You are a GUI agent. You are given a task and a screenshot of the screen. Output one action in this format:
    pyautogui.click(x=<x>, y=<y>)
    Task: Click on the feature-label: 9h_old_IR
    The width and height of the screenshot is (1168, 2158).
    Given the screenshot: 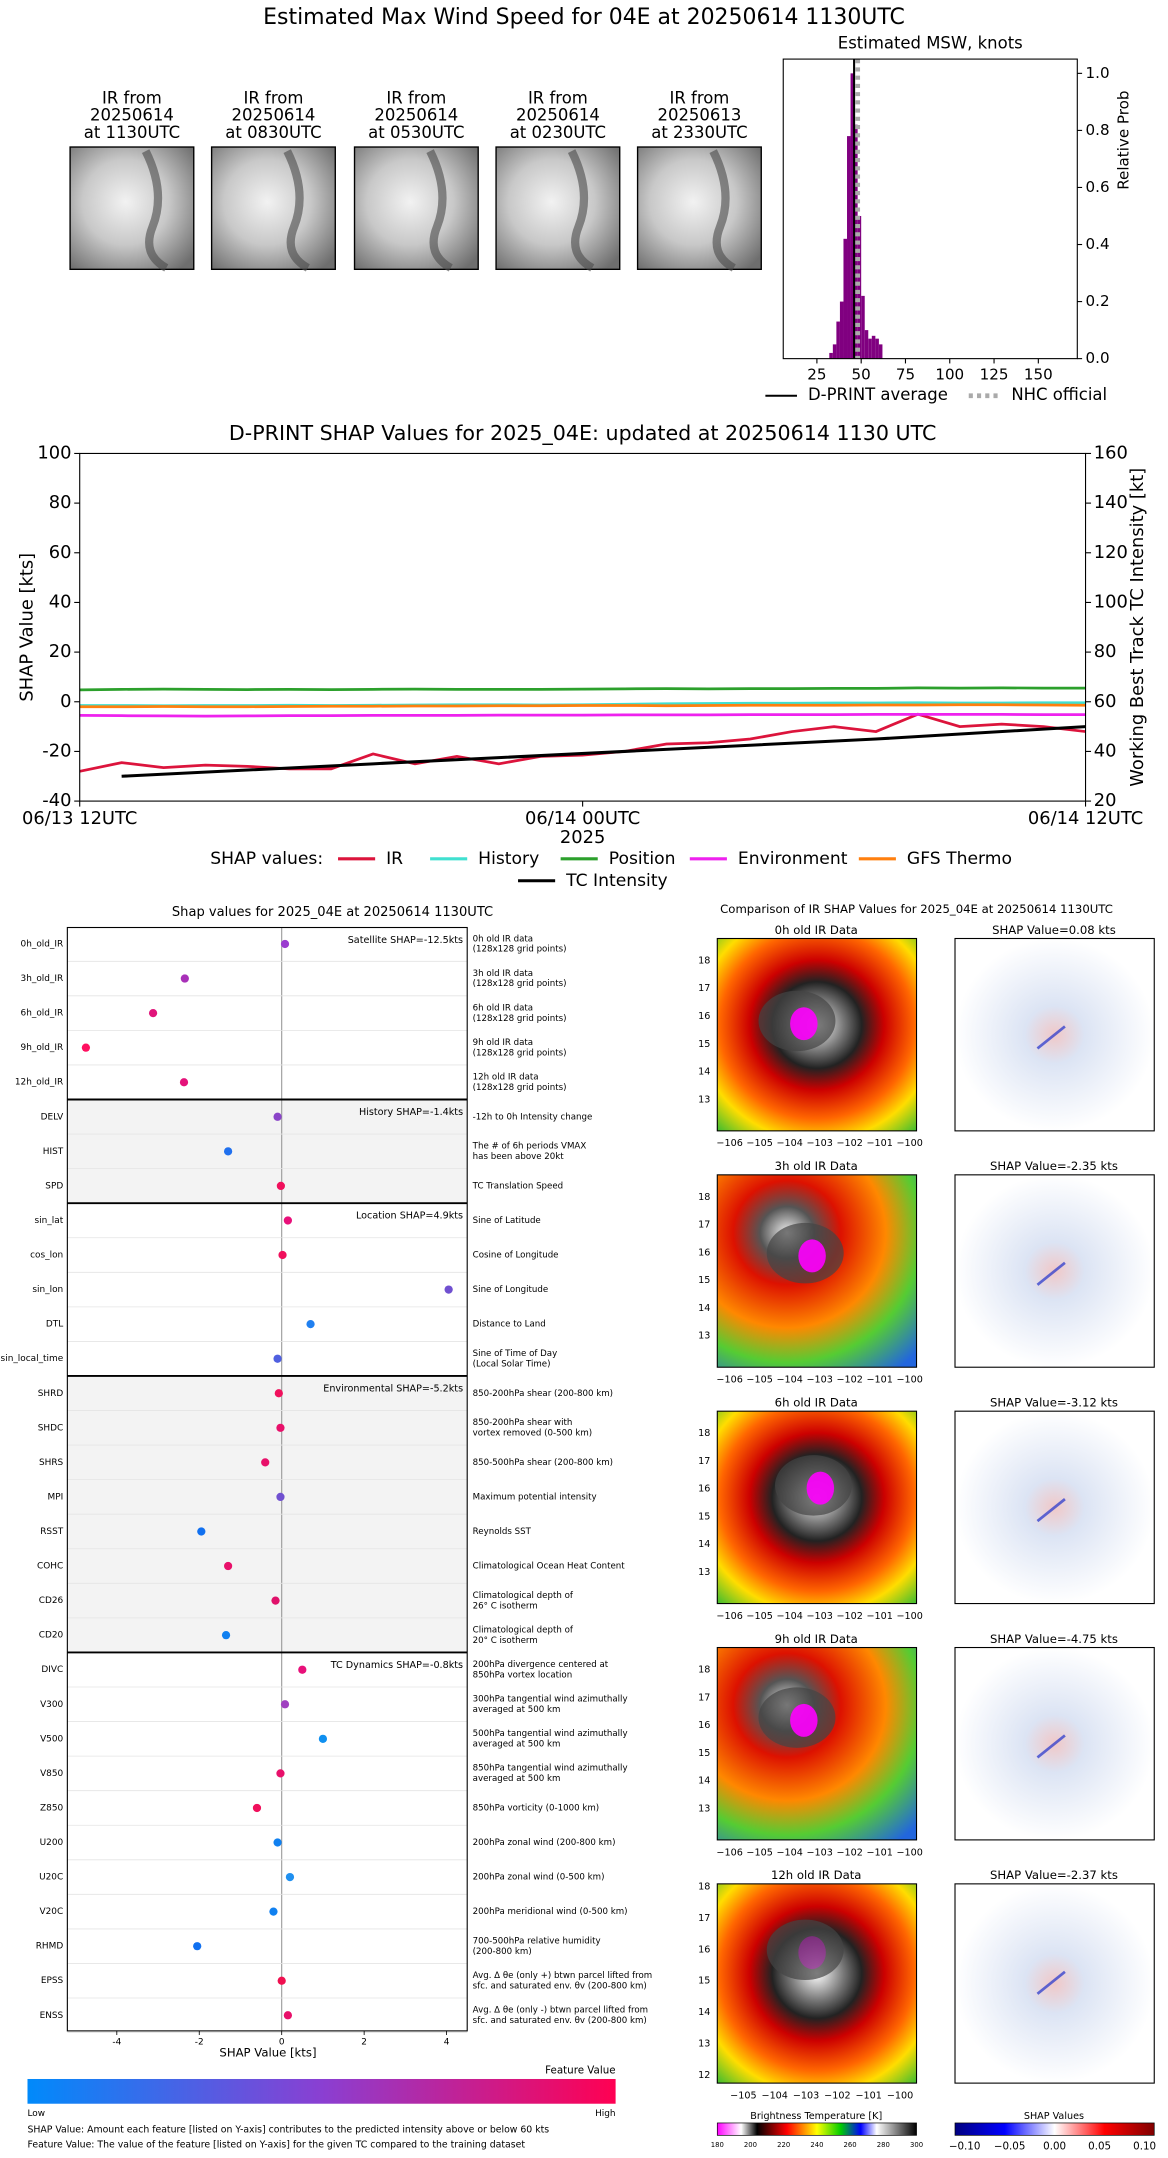 What is the action you would take?
    pyautogui.click(x=42, y=1048)
    